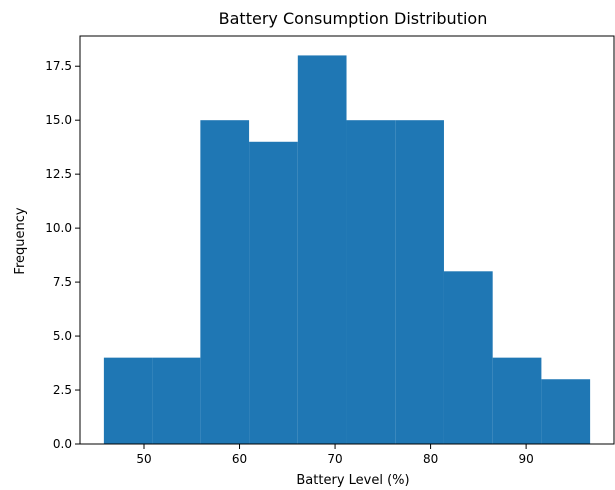 This screenshot has height=490, width=615. What do you see at coordinates (143, 459) in the screenshot?
I see `x-tick-label: 50` at bounding box center [143, 459].